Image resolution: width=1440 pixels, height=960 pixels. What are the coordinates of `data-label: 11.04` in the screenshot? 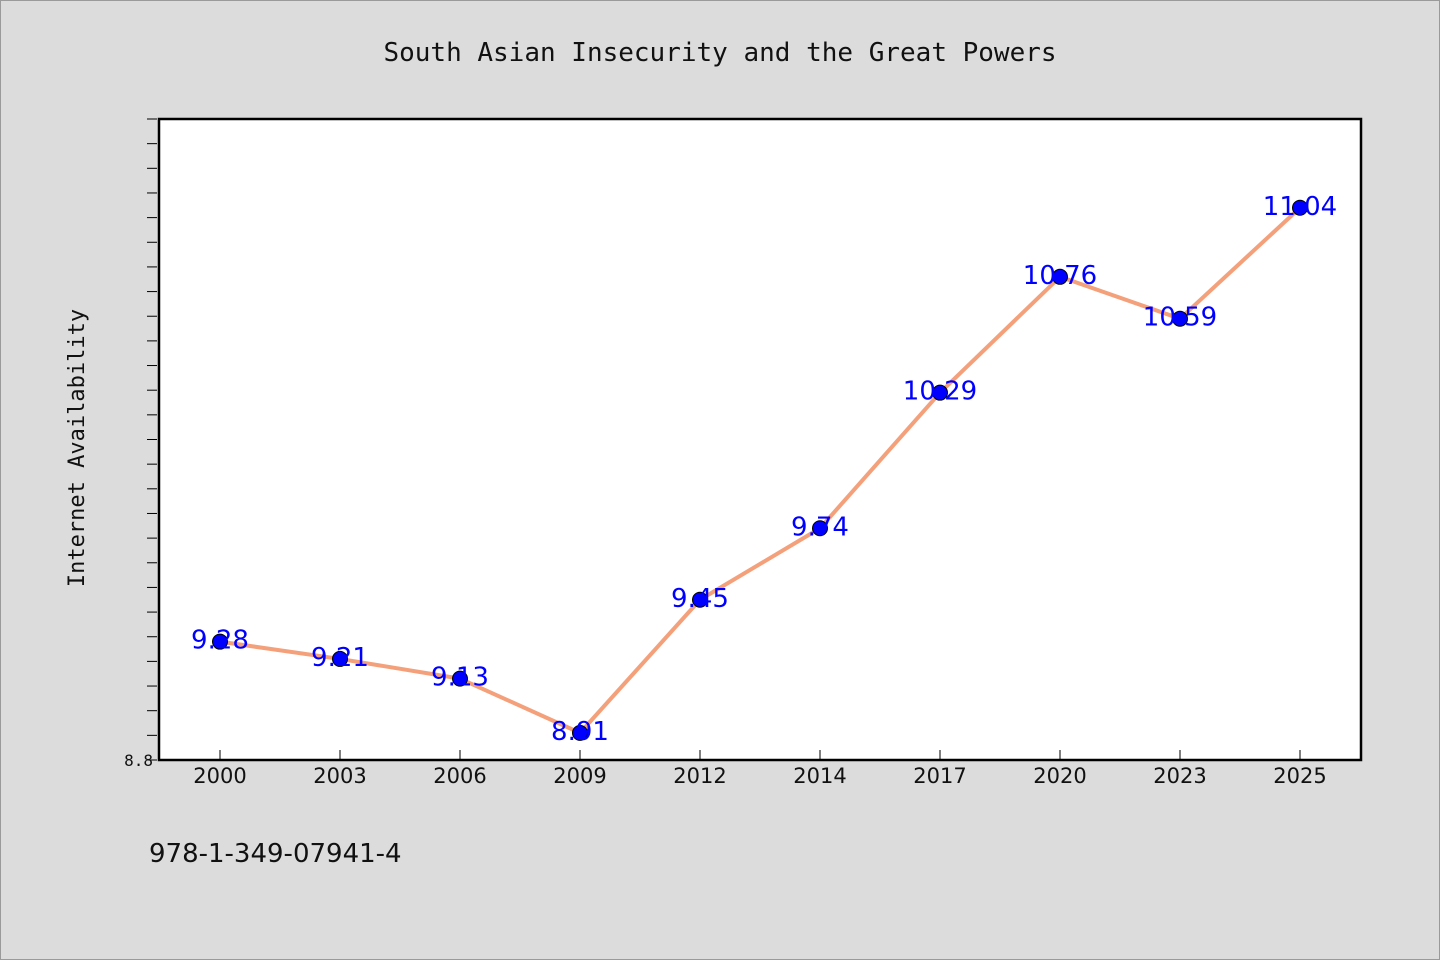 It's located at (1300, 207).